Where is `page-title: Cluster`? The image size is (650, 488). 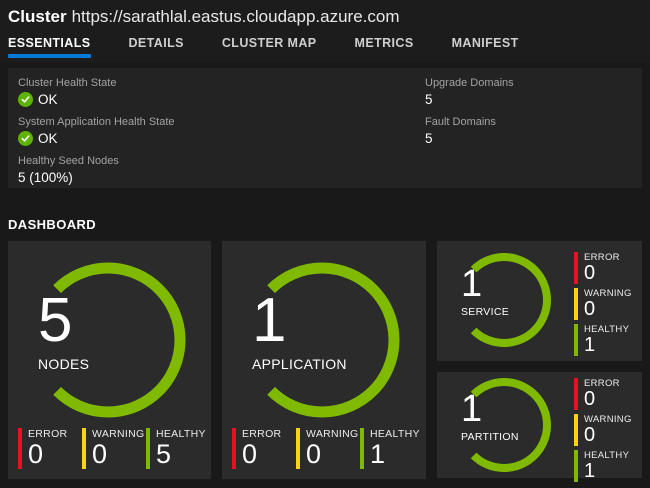
page-title: Cluster is located at coordinates (37, 16).